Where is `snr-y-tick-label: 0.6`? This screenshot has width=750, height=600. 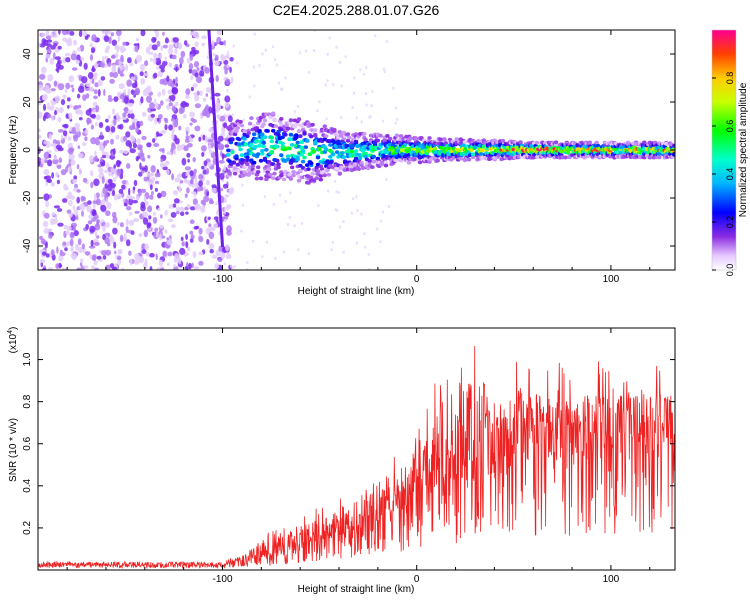 snr-y-tick-label: 0.6 is located at coordinates (27, 443).